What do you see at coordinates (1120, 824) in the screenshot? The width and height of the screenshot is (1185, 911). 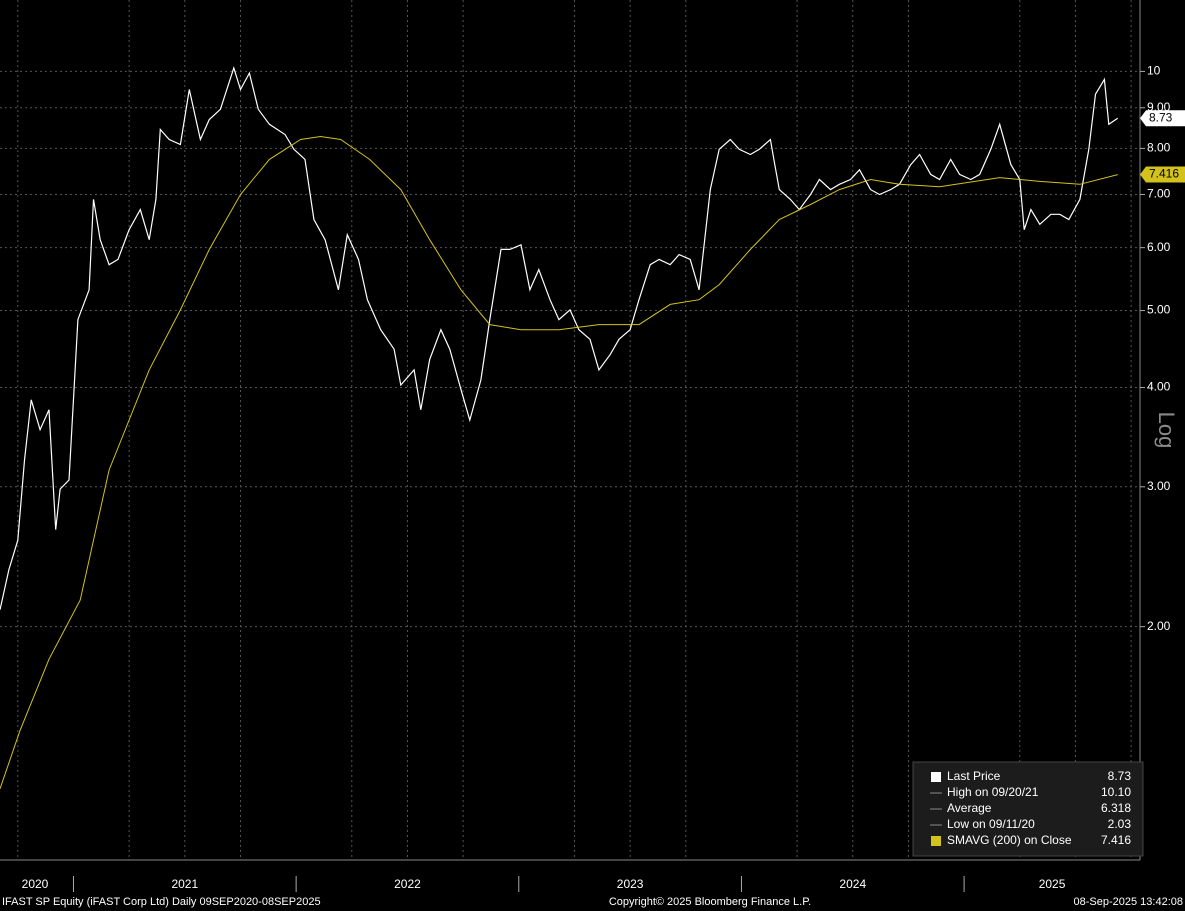 I see `legend-value: 2.03` at bounding box center [1120, 824].